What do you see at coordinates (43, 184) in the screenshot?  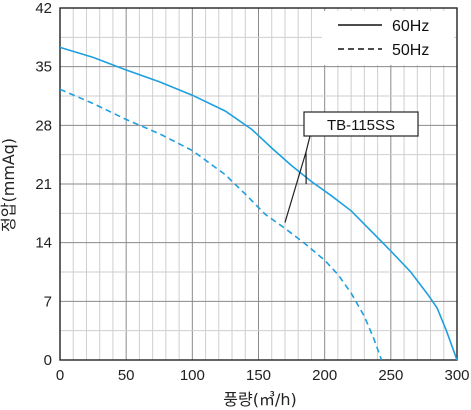 I see `y-tick-label: 21` at bounding box center [43, 184].